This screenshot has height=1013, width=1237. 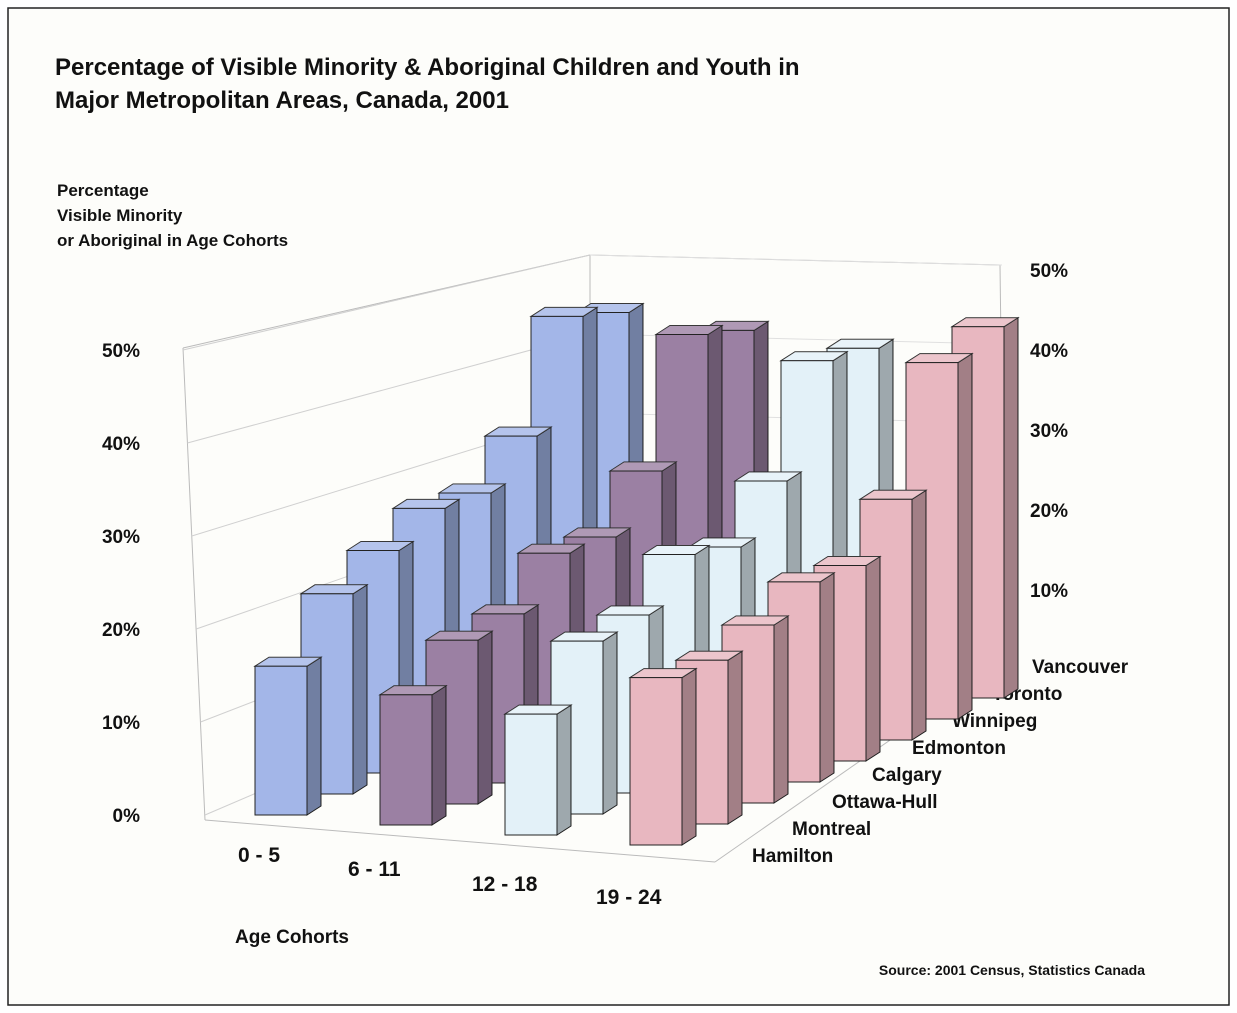 I want to click on y-axis-label: Visible Minority, so click(x=120, y=215).